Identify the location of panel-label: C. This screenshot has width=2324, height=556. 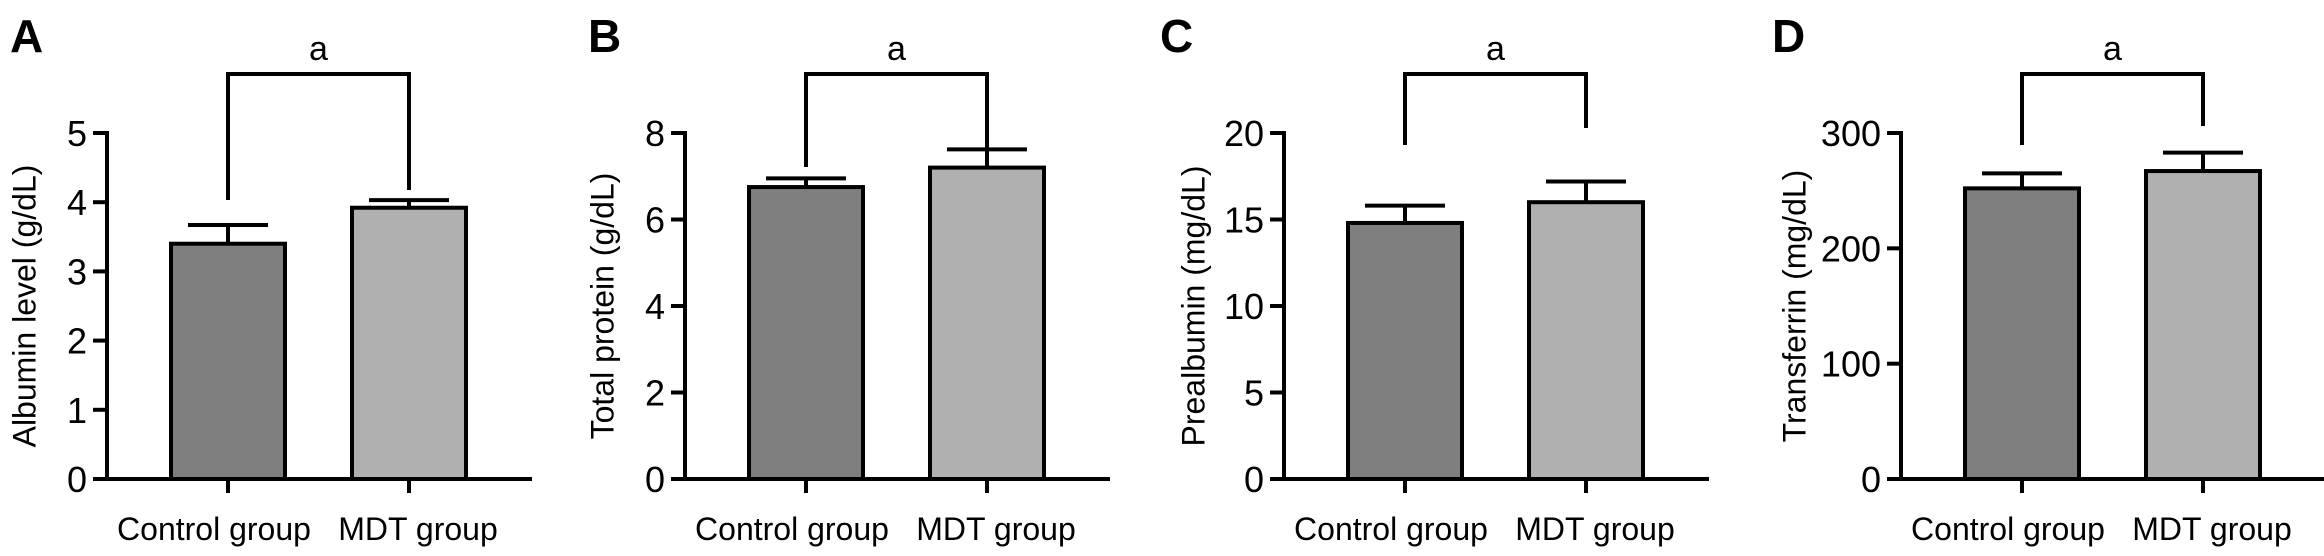
(1176, 36).